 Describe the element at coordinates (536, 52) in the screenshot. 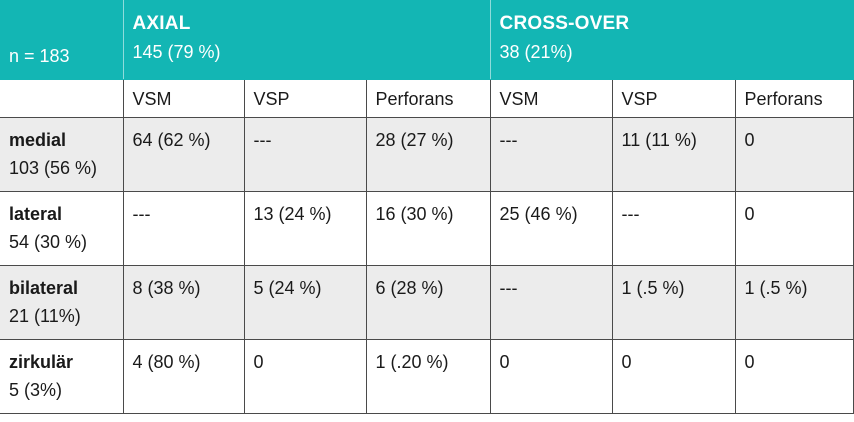

I see `crossover-value: 38 (21%)` at that location.